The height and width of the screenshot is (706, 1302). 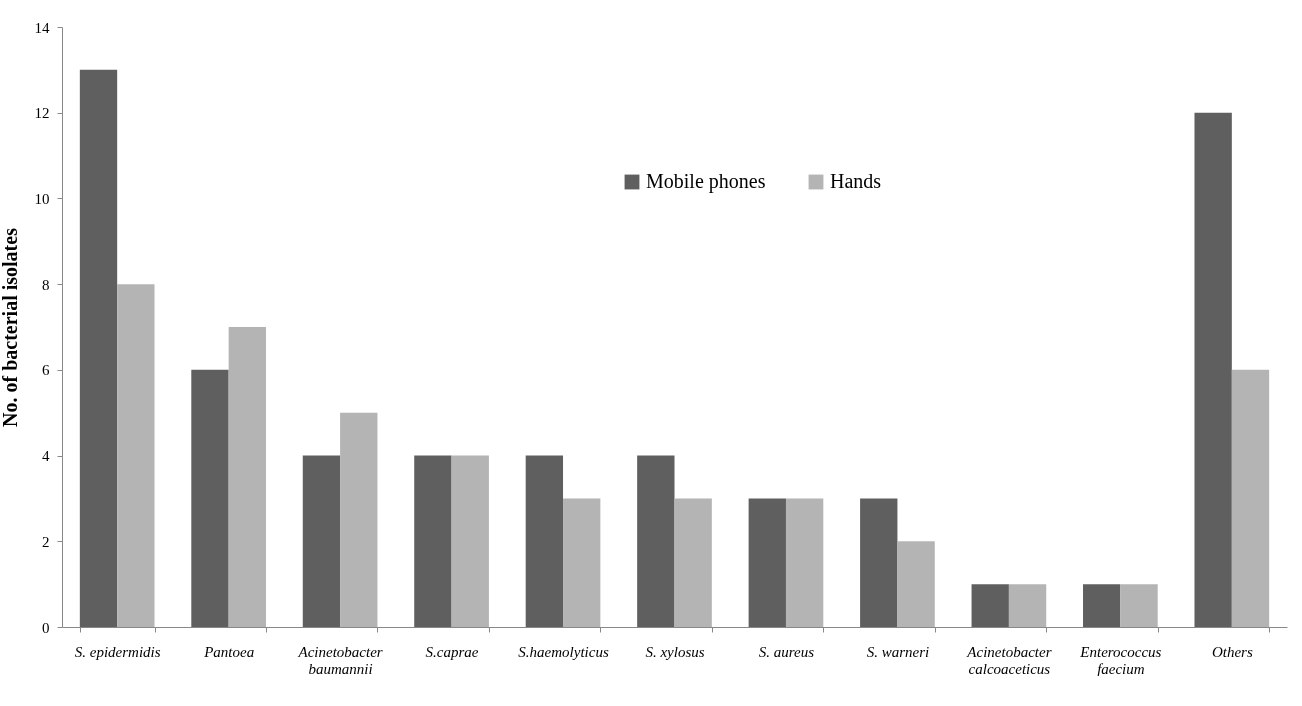 What do you see at coordinates (1009, 660) in the screenshot?
I see `x-tick-label: Acinetobacter calcoaceticus` at bounding box center [1009, 660].